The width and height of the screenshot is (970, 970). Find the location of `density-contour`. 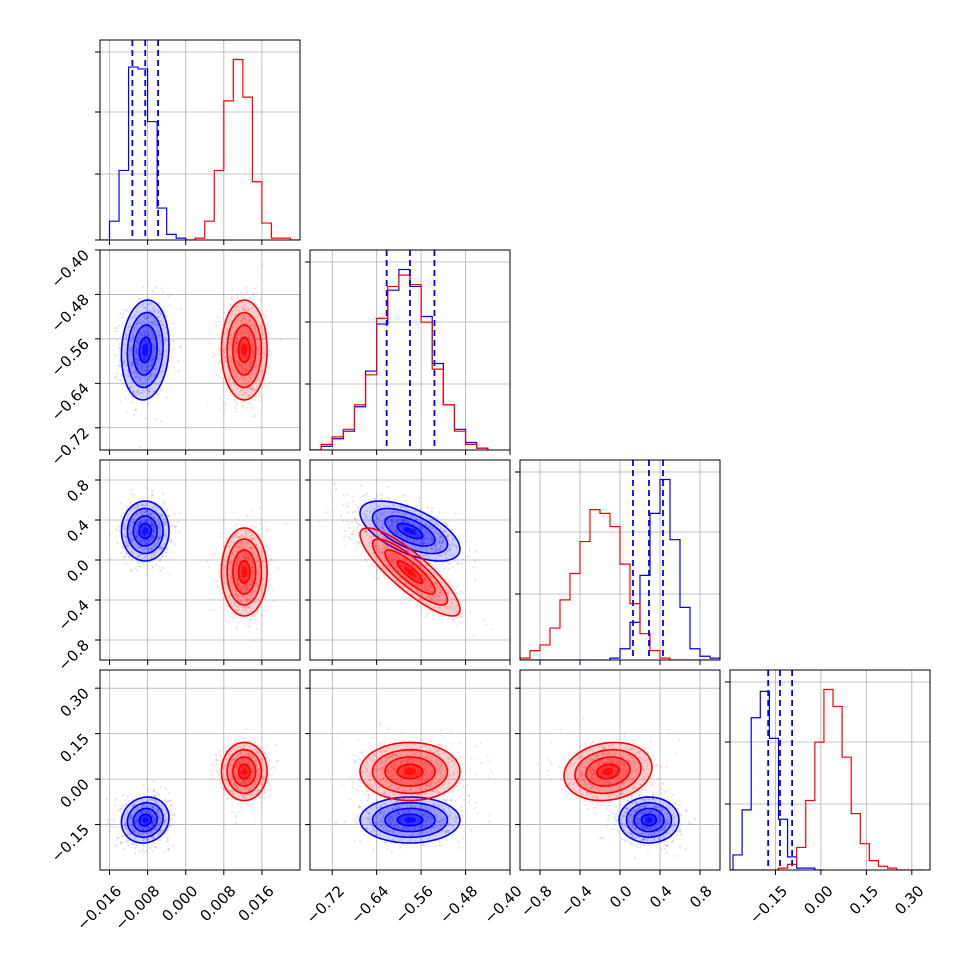

density-contour is located at coordinates (145, 531).